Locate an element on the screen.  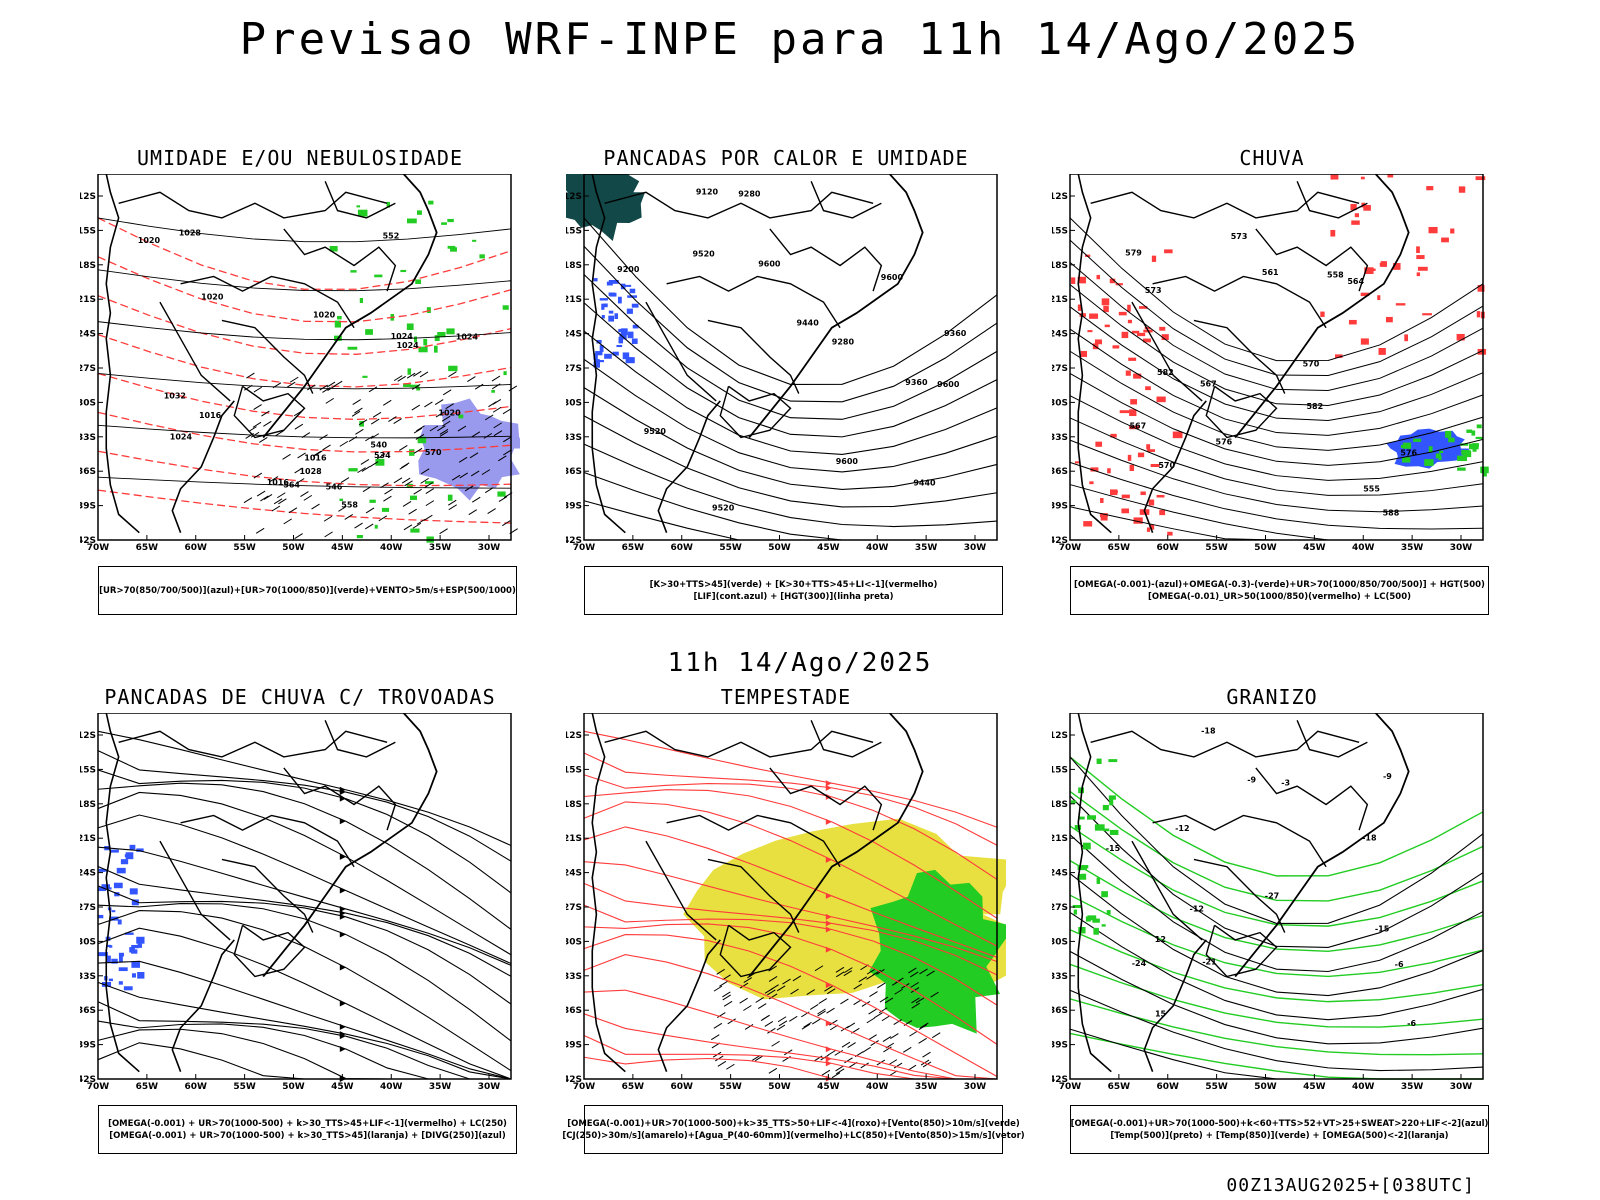
map-background is located at coordinates (790, 357).